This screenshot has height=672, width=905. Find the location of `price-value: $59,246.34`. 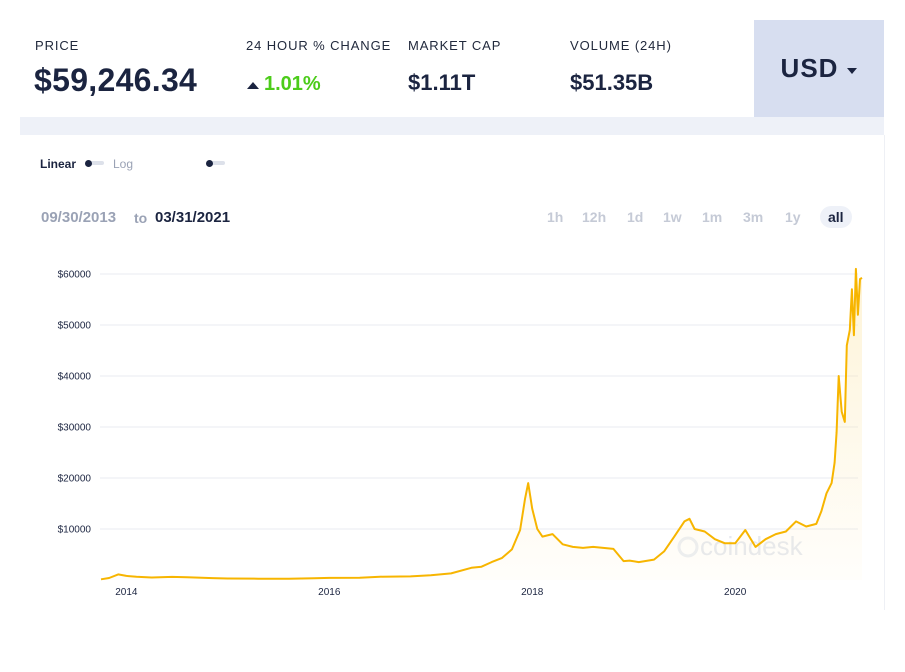

price-value: $59,246.34 is located at coordinates (116, 80).